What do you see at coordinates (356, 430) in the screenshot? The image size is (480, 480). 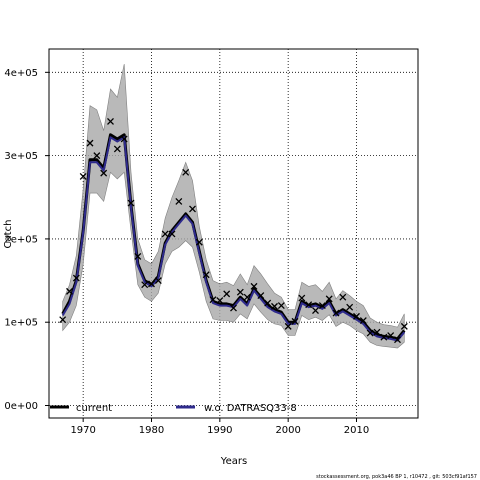 I see `x-tick-label: 2010` at bounding box center [356, 430].